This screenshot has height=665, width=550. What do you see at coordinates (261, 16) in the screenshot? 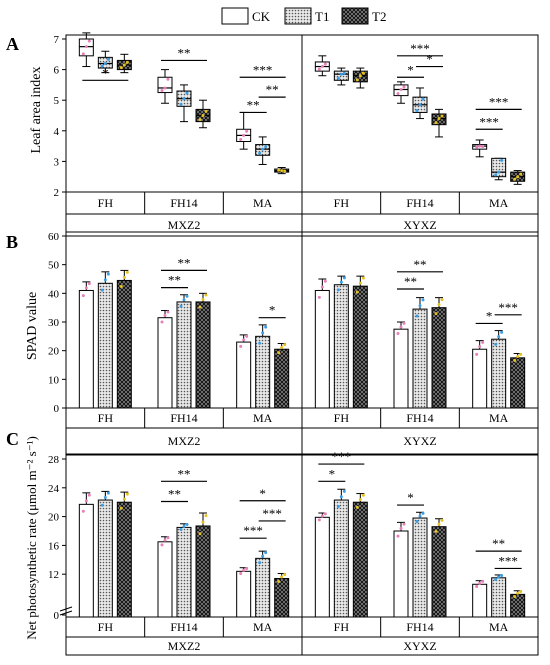
I see `legend-label-ck: CK` at bounding box center [261, 16].